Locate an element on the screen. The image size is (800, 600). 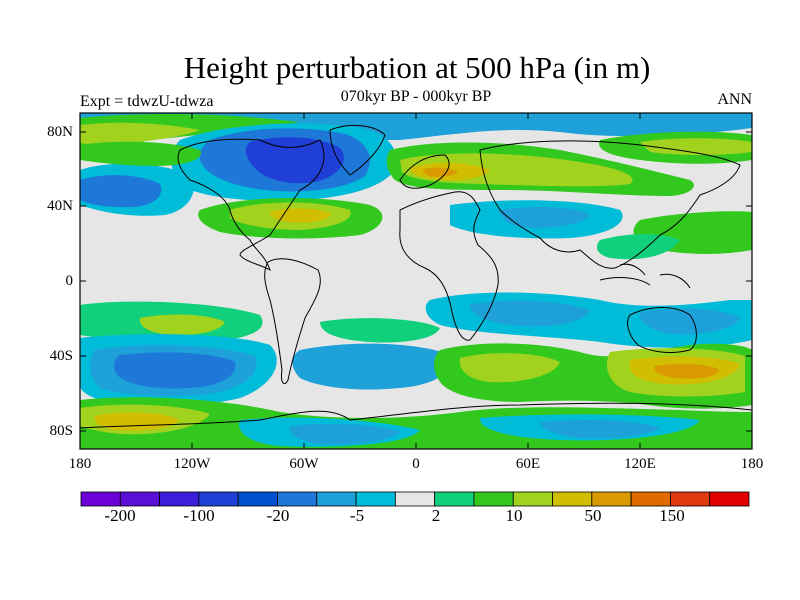
colorbar-label-neg5: -5 is located at coordinates (357, 515).